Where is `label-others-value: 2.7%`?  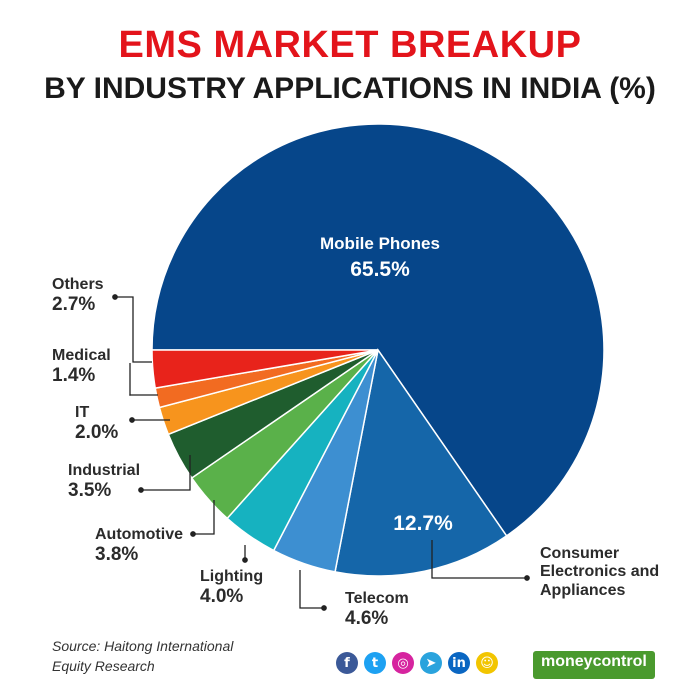 label-others-value: 2.7% is located at coordinates (74, 305).